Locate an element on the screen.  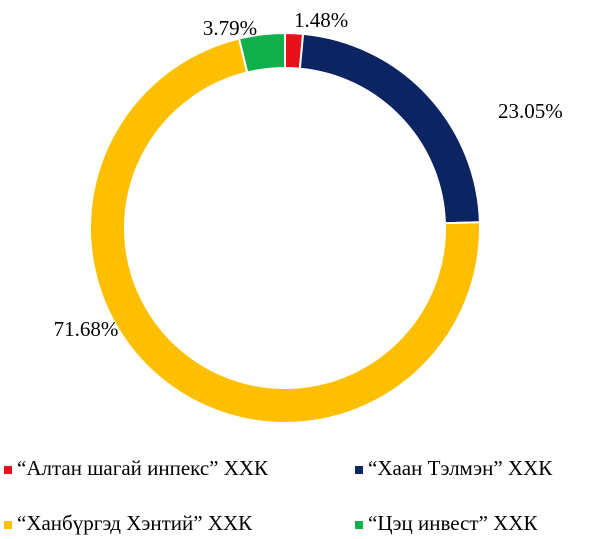
data-label: 3.79% is located at coordinates (230, 28).